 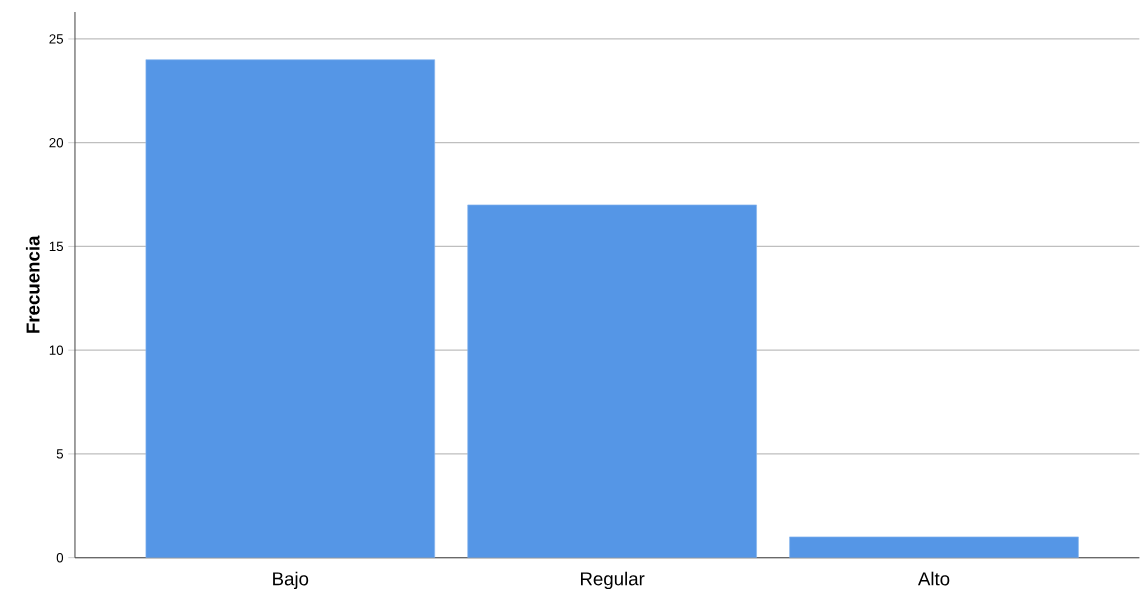 What do you see at coordinates (291, 580) in the screenshot?
I see `x-tick-label: Bajo` at bounding box center [291, 580].